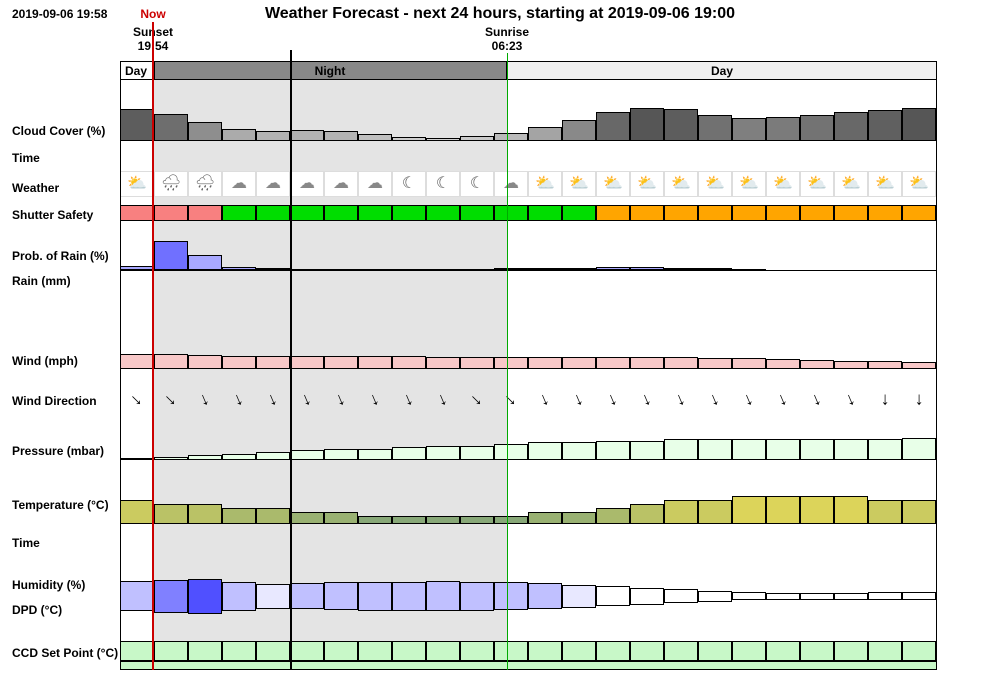  I want to click on rain-cloud-icon: 🌧, so click(205, 184).